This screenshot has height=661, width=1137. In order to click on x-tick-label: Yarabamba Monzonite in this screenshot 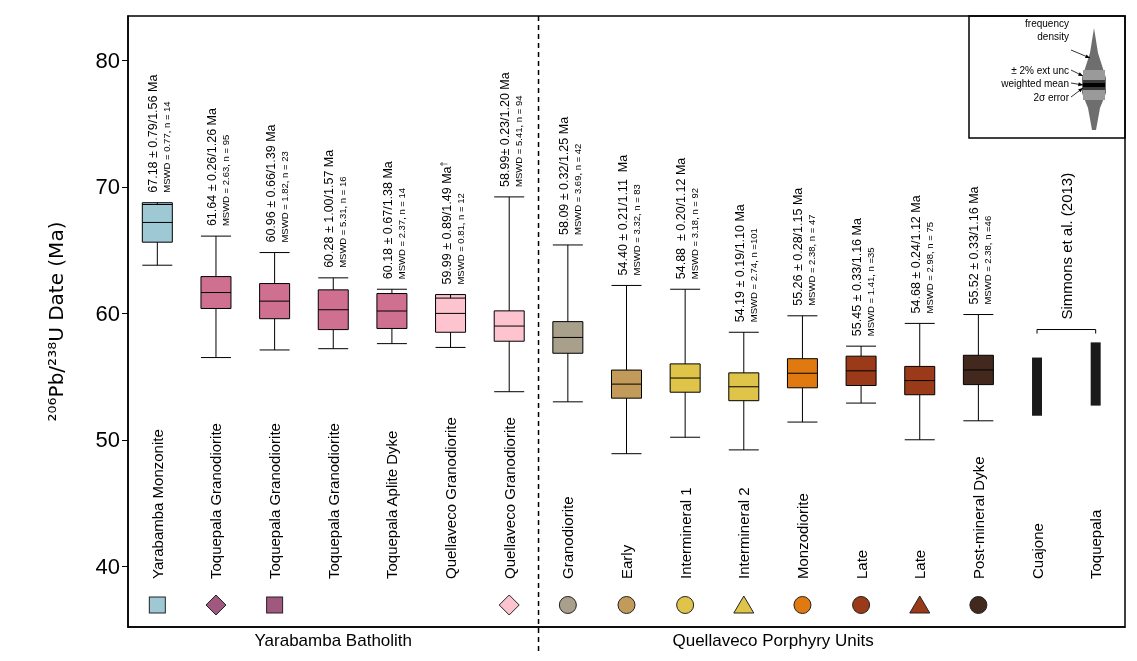, I will do `click(157, 504)`.